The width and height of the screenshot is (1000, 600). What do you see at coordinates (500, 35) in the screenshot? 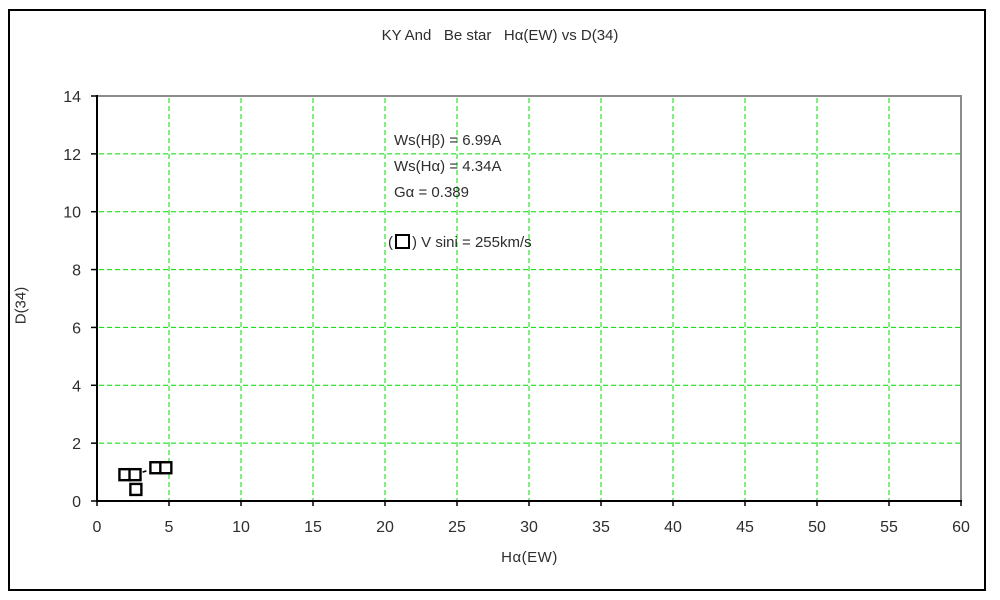
I see `chart-title: KY And Be star Hα(EW) vs D(34)` at bounding box center [500, 35].